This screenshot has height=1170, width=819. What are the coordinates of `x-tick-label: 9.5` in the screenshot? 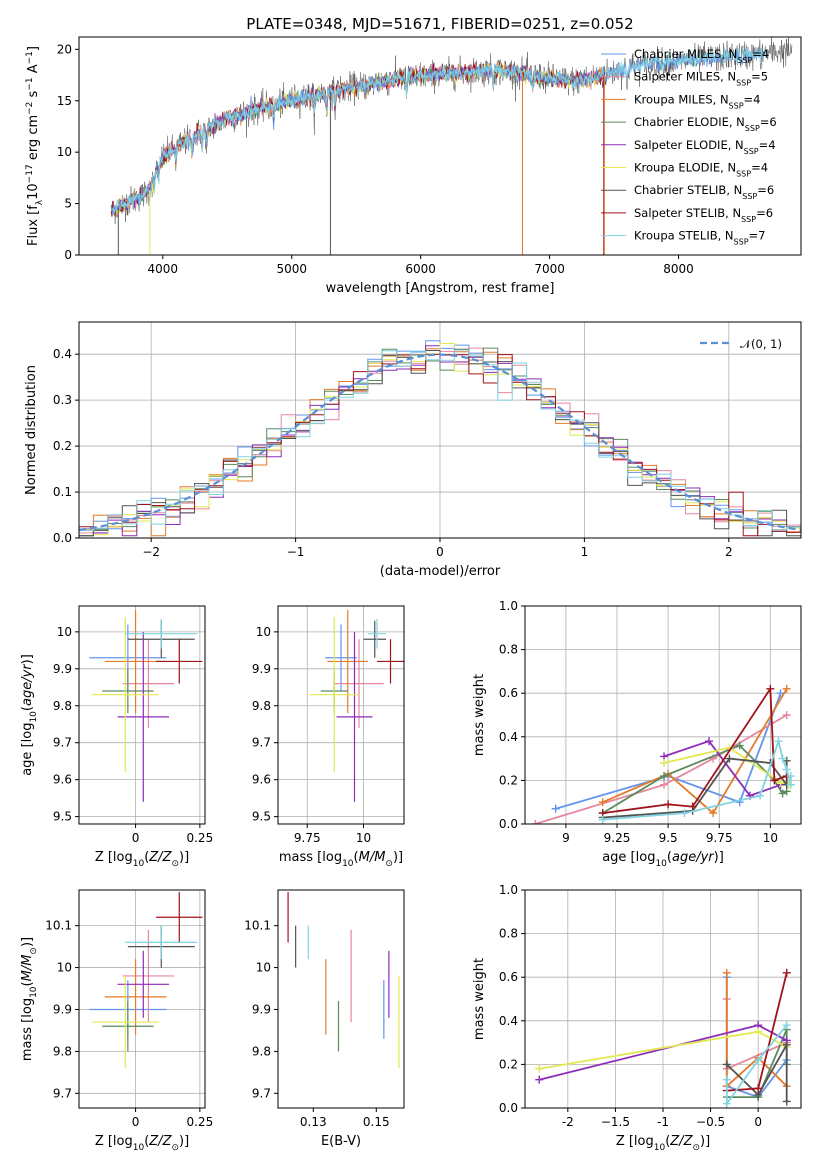 It's located at (668, 838).